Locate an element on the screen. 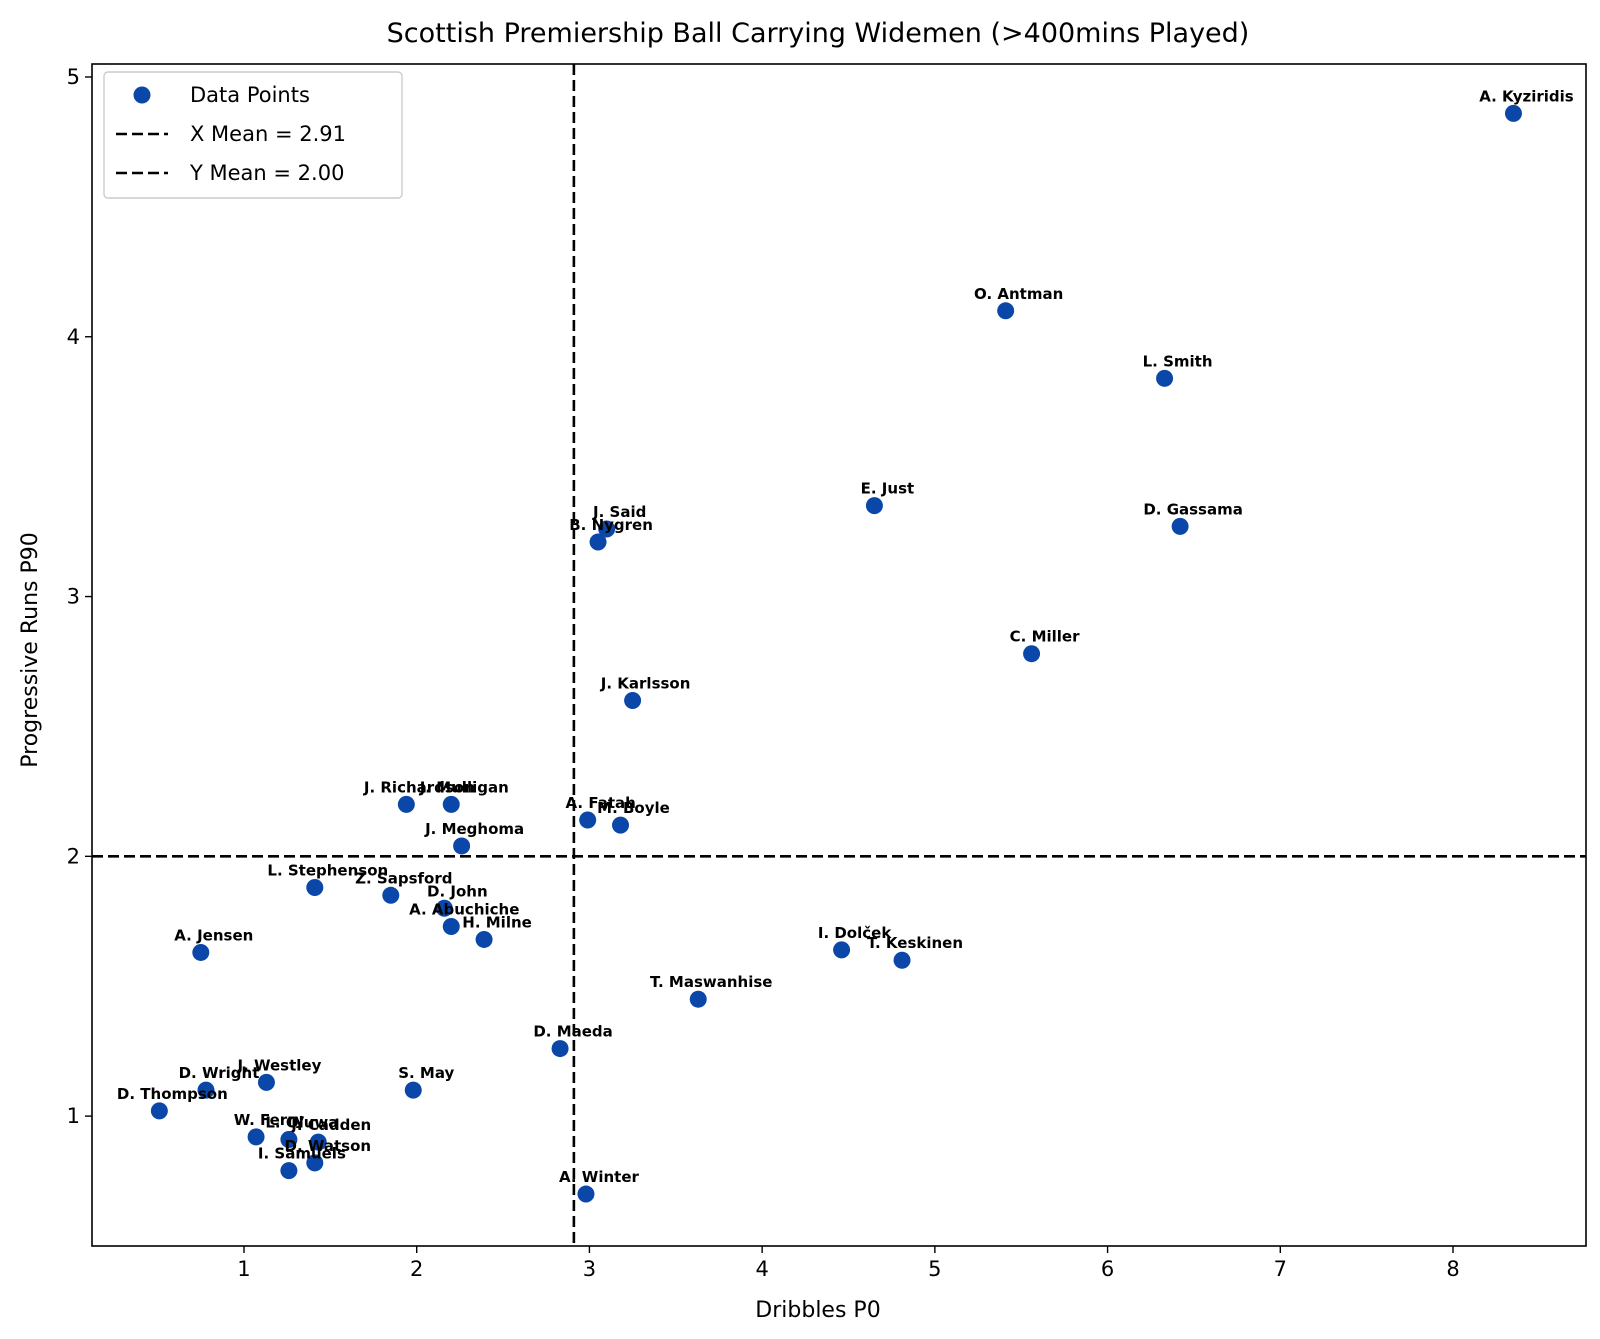 The image size is (1600, 1339). point-label: J. Meghoma is located at coordinates (474, 829).